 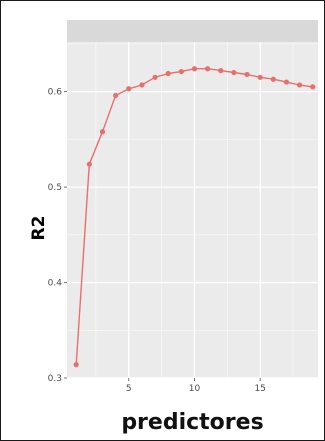 I want to click on x-tick-label: 15, so click(x=259, y=389).